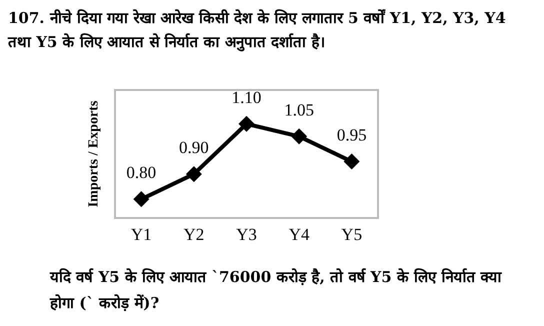 This screenshot has width=544, height=326. Describe the element at coordinates (257, 31) in the screenshot. I see `chart-title: 107. नीचे दिया गया रेखा आरेख किसी देश के लिए लगातार 5 वर्षों Y1, Y2, Y3, Y4 तथा Y5 के लिए आयात से निर्यात का अनुपात दर्शाता है।` at that location.